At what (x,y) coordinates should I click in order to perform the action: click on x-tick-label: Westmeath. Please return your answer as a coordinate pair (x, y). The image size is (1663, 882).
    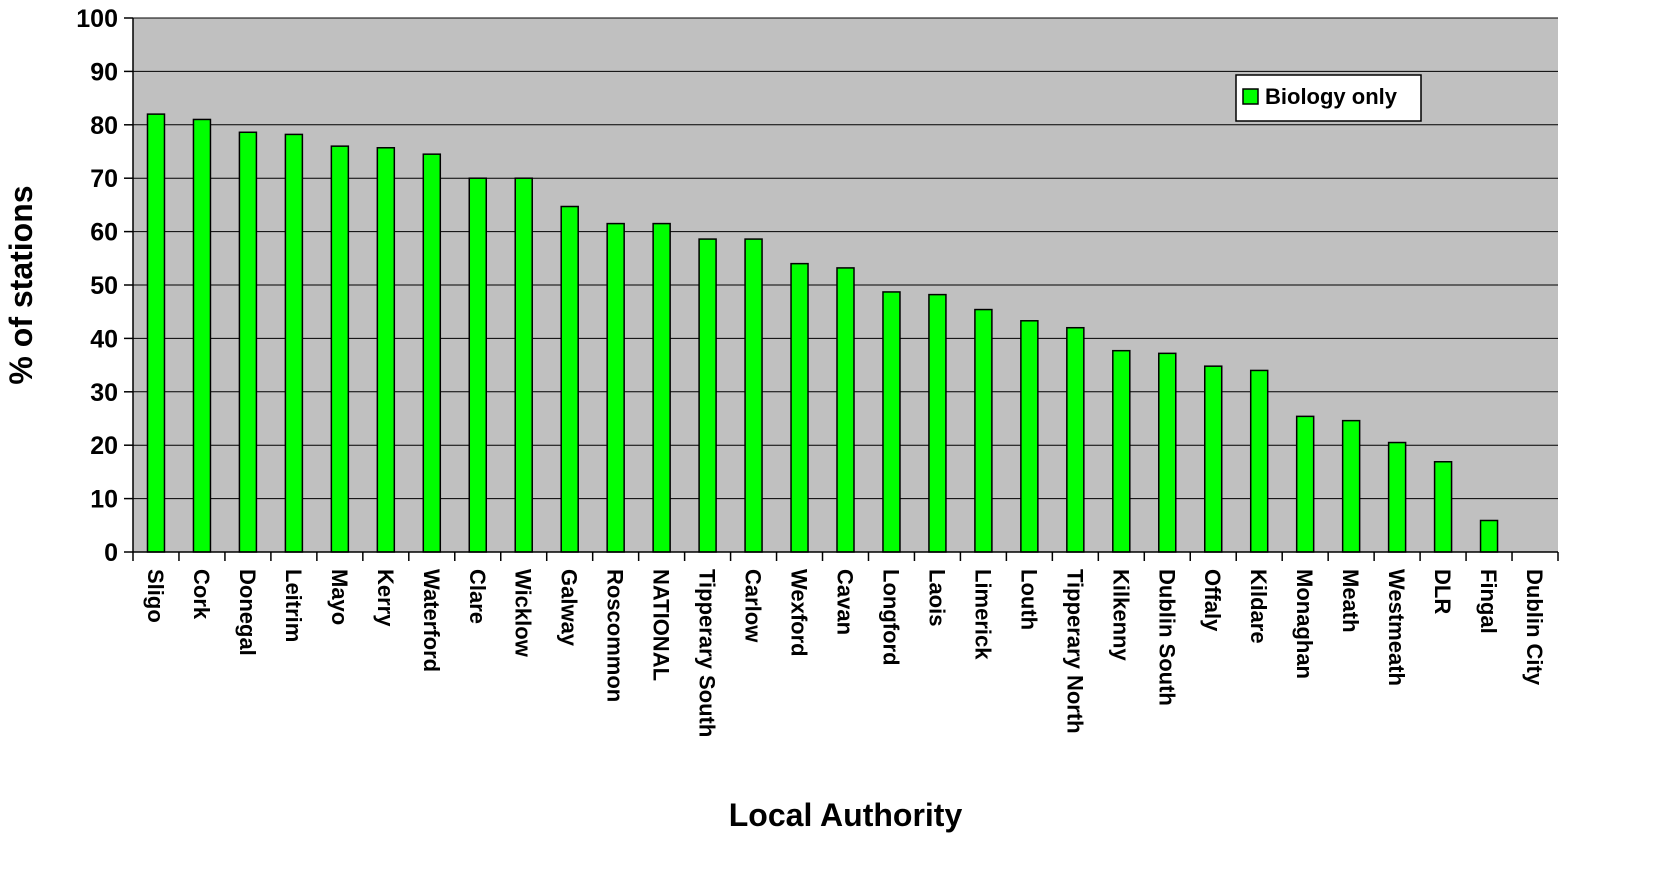
    Looking at the image, I should click on (1396, 627).